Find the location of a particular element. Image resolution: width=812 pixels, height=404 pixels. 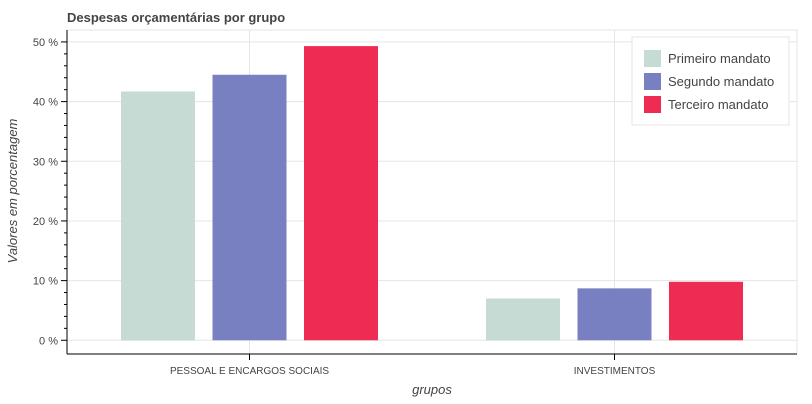

y-tick-label: 10 % is located at coordinates (45, 282).